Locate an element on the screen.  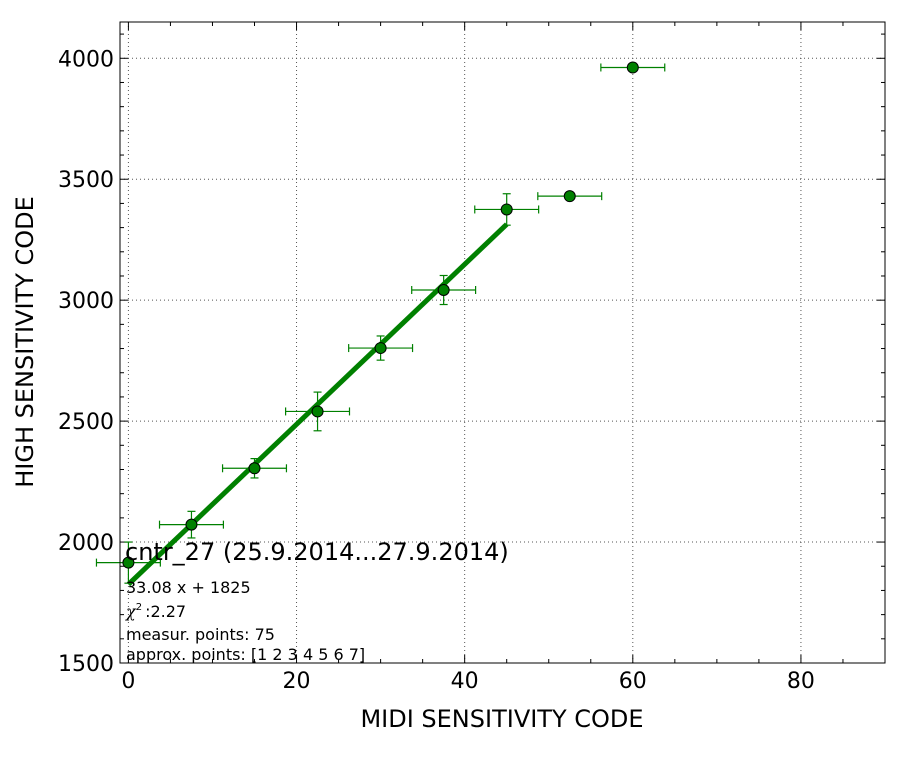
annotation-measur-points: measur. points: 75 is located at coordinates (200, 634).